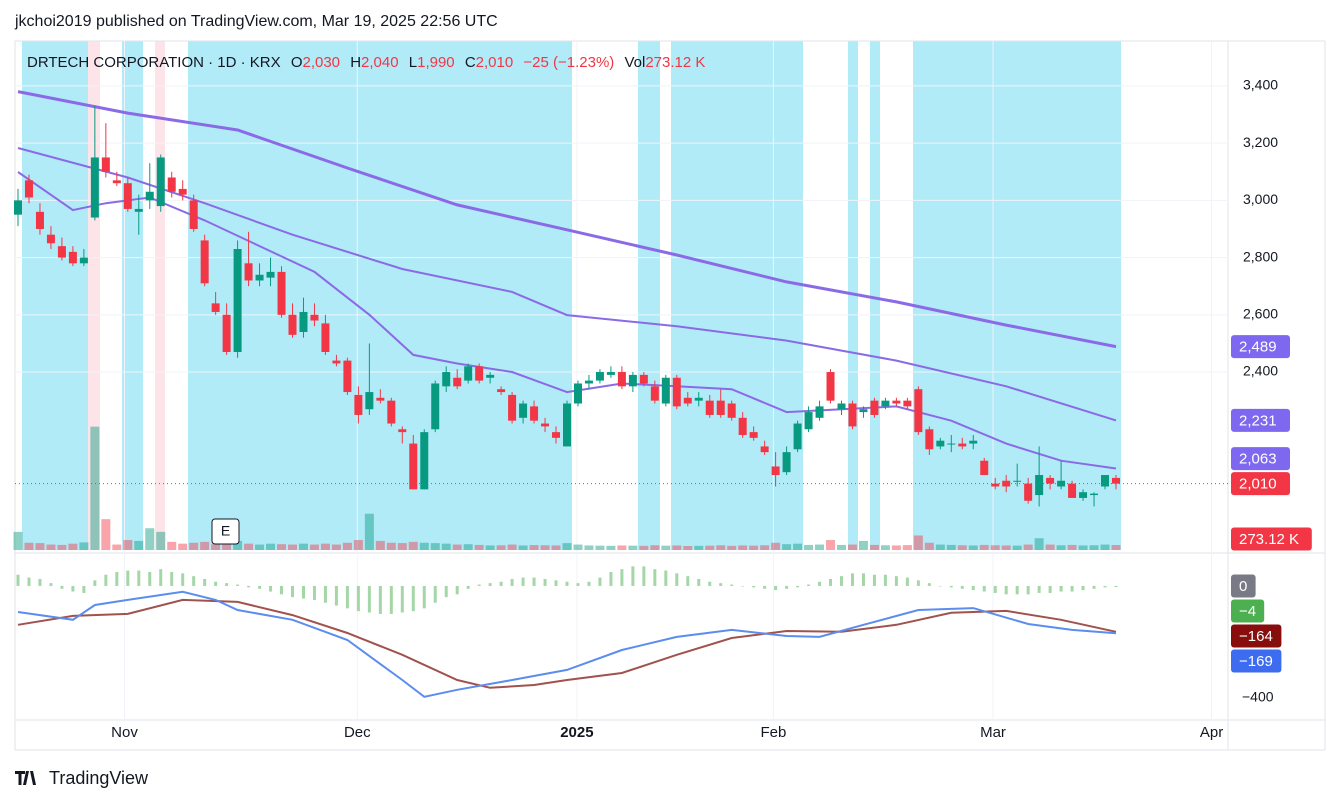  Describe the element at coordinates (413, 62) in the screenshot. I see `legend-label: L` at that location.